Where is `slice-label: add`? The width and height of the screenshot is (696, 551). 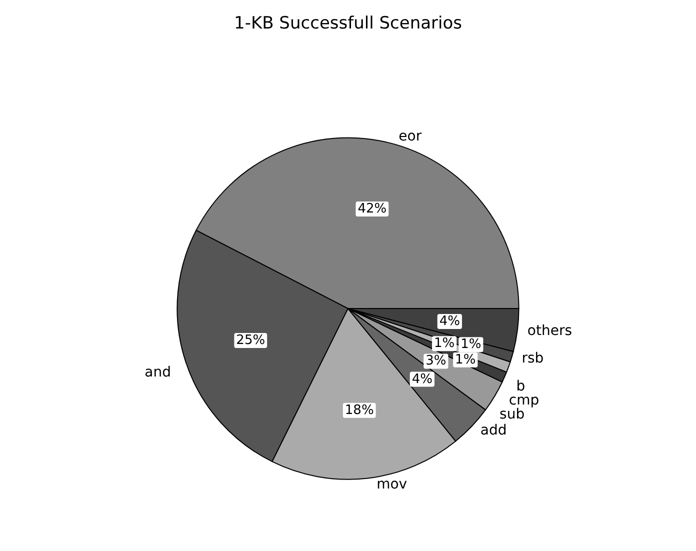 slice-label: add is located at coordinates (493, 430).